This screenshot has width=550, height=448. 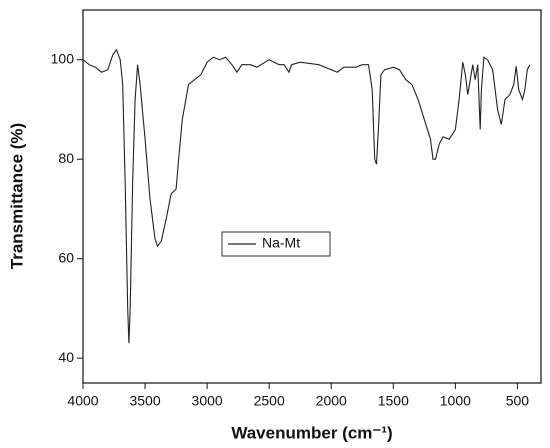 I want to click on legend-label: Na-Mt, so click(x=281, y=243).